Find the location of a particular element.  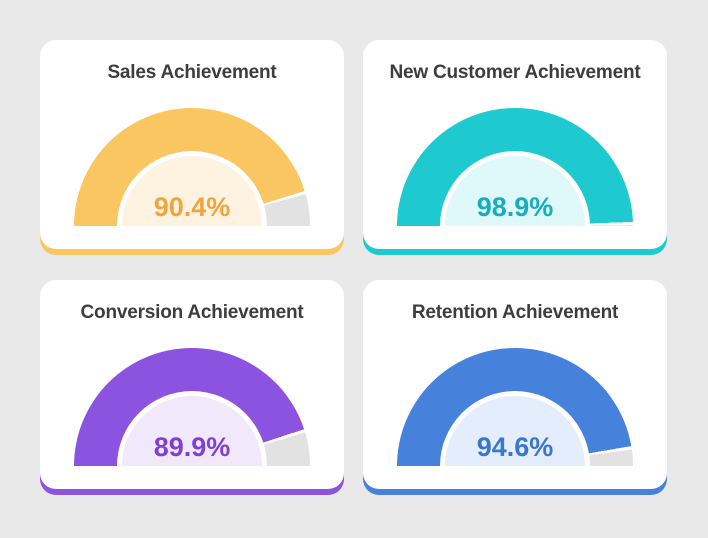

card-title: Sales Achievement is located at coordinates (192, 72).